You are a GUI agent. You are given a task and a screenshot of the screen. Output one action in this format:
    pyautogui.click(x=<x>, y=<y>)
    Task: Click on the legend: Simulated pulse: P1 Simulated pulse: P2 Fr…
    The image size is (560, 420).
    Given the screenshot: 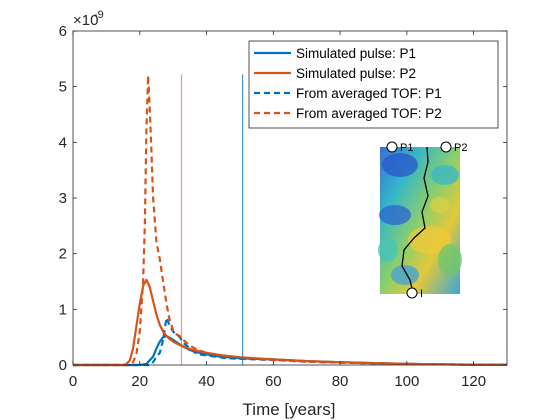 What is the action you would take?
    pyautogui.click(x=373, y=84)
    